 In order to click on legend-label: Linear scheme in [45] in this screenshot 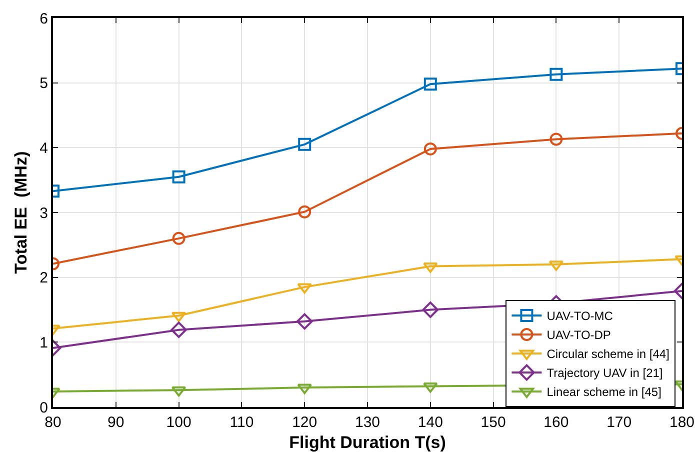, I will do `click(604, 392)`.